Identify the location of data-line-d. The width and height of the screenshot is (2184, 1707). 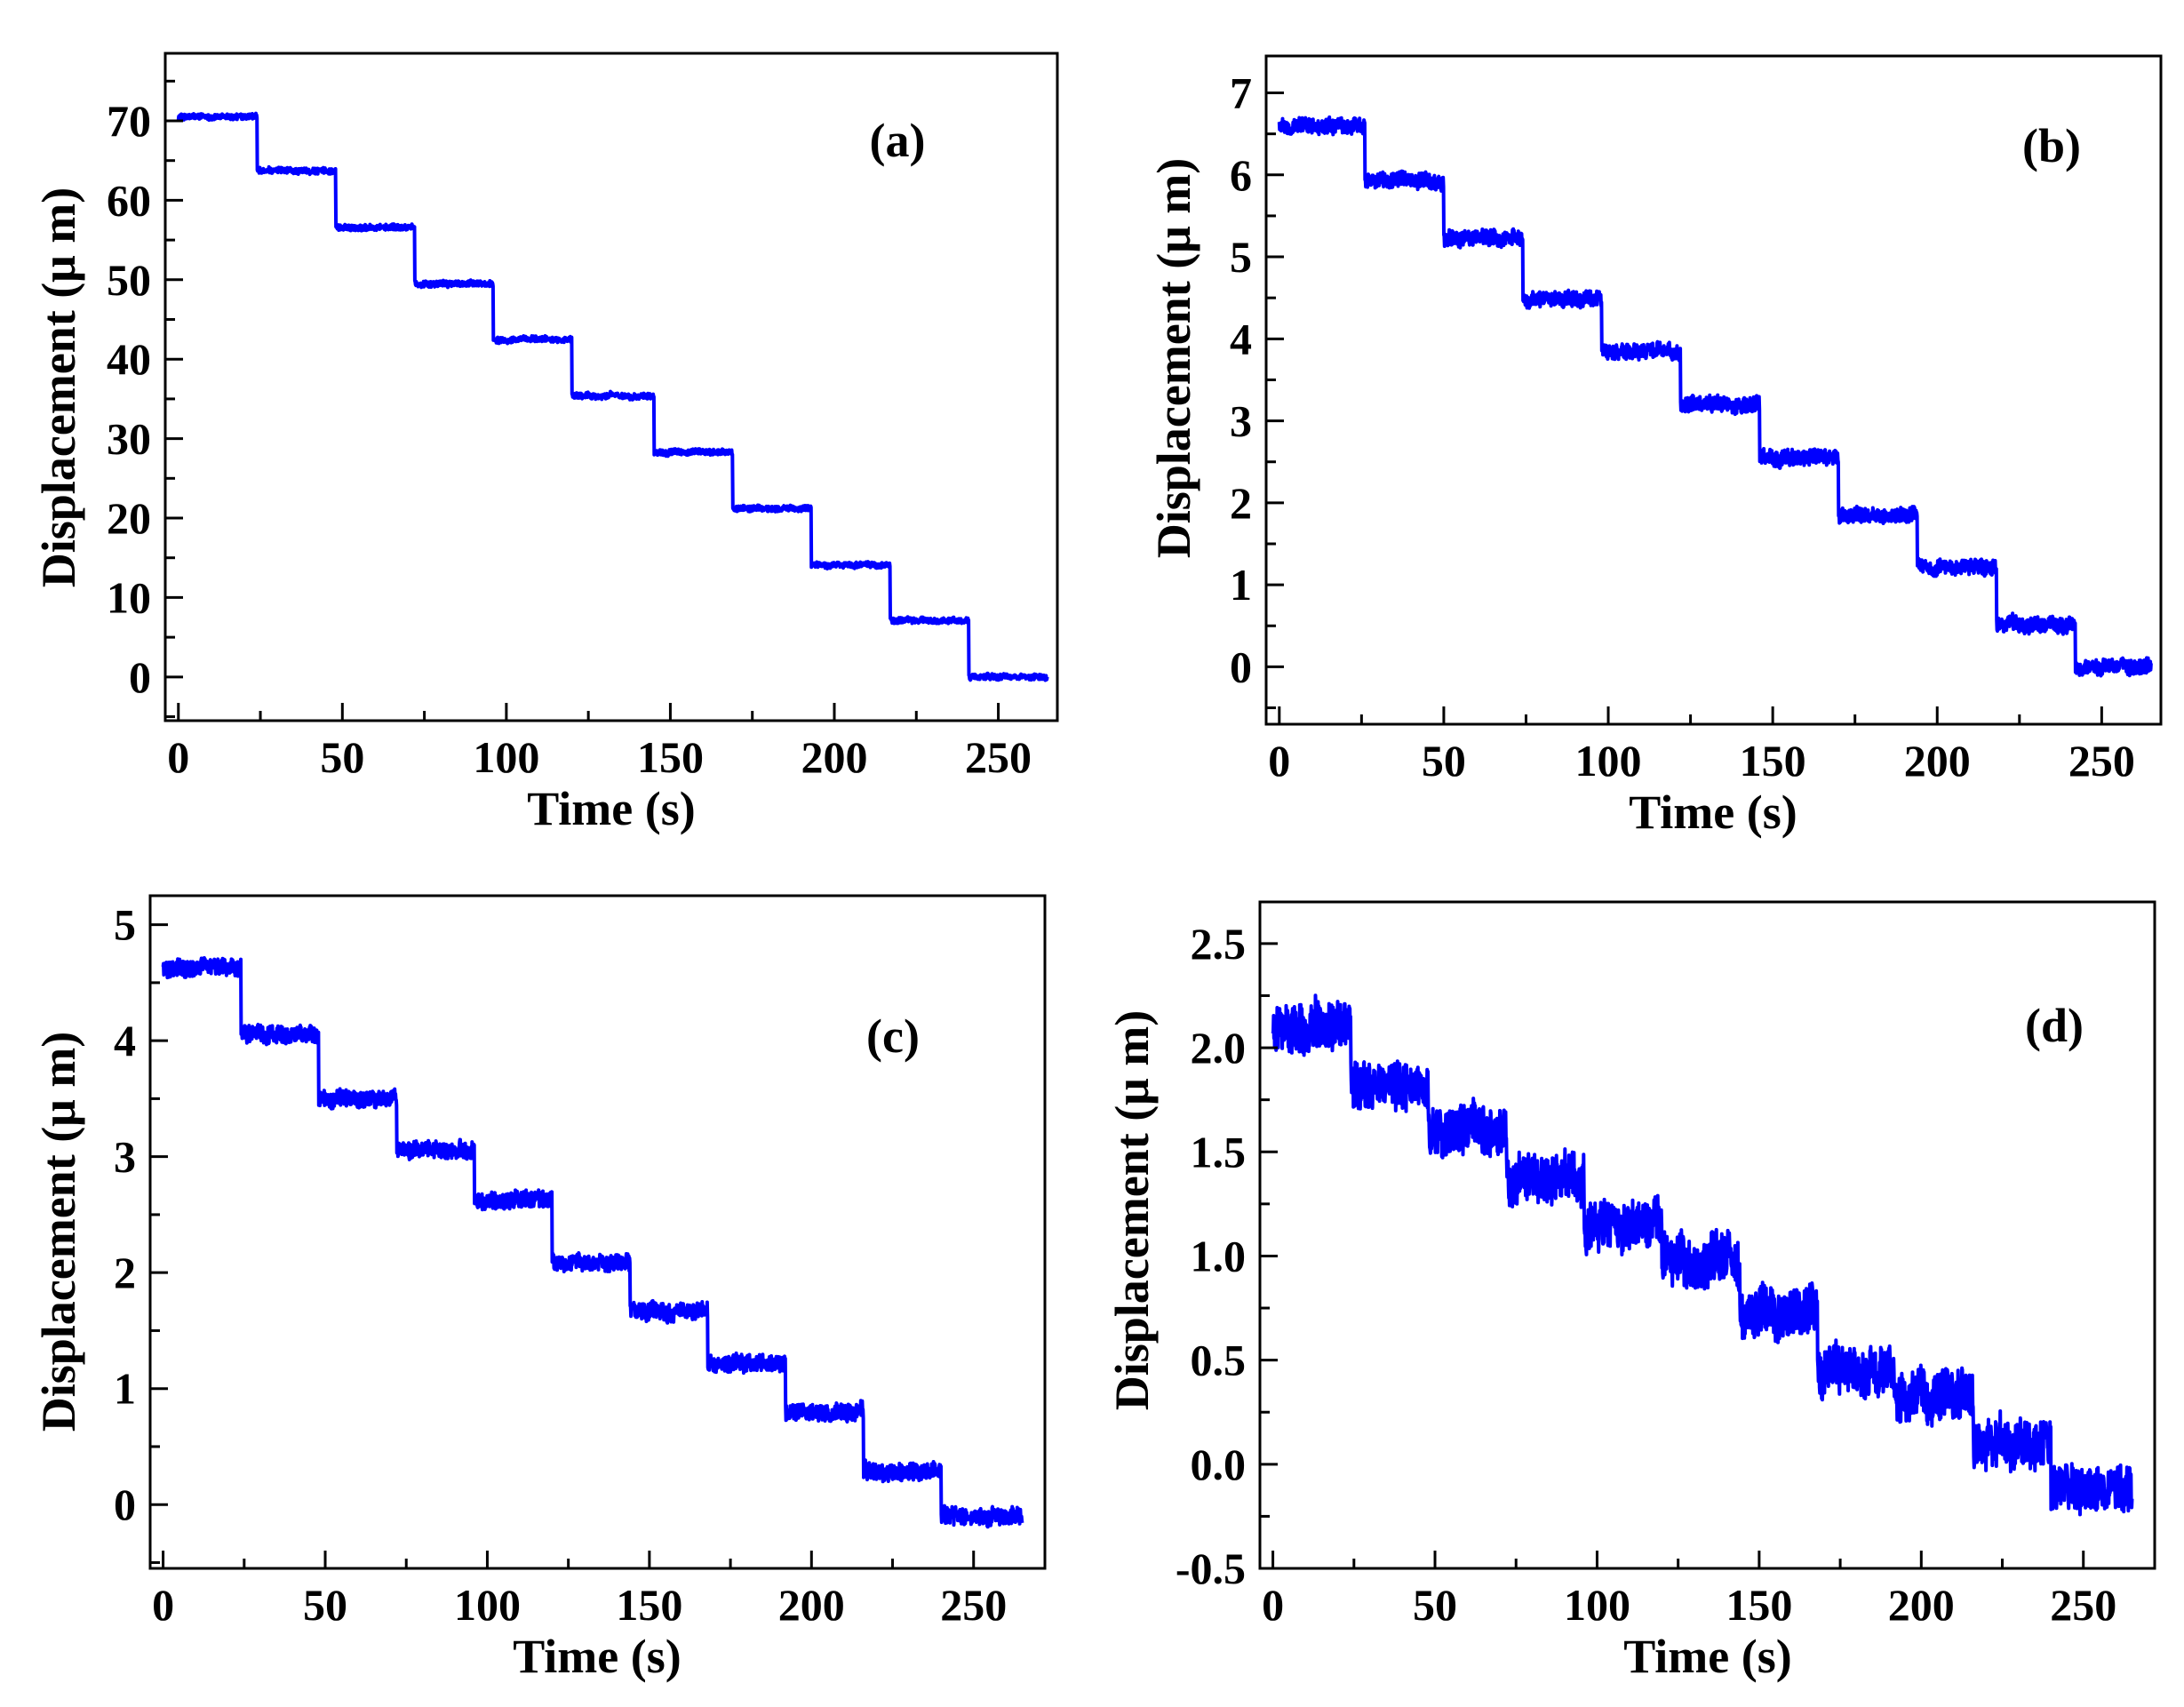
(1702, 1255).